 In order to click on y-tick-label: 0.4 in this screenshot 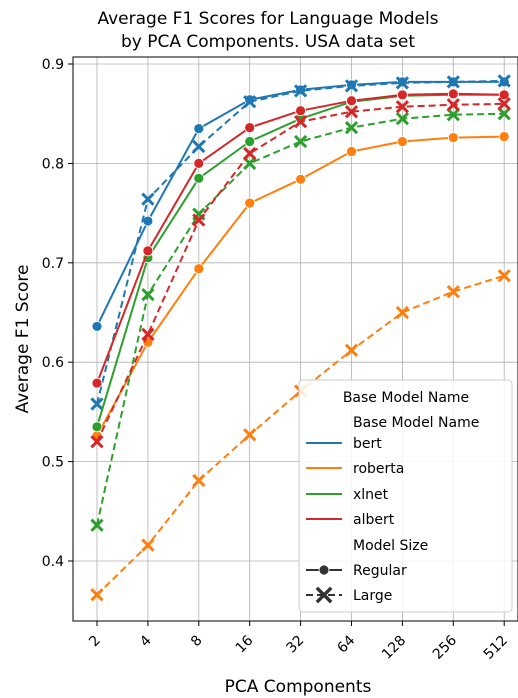, I will do `click(53, 562)`.